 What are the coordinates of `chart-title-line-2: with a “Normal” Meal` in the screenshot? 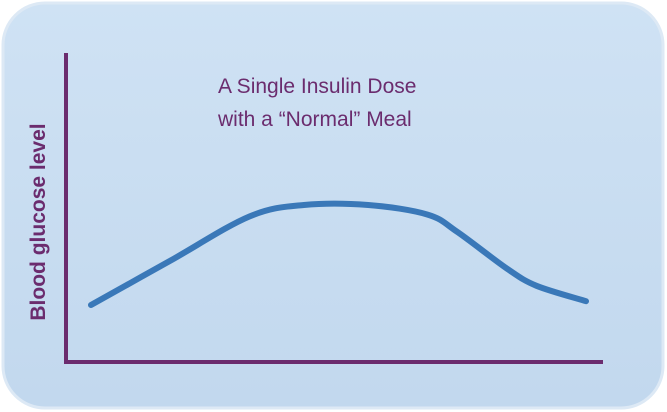 It's located at (314, 119).